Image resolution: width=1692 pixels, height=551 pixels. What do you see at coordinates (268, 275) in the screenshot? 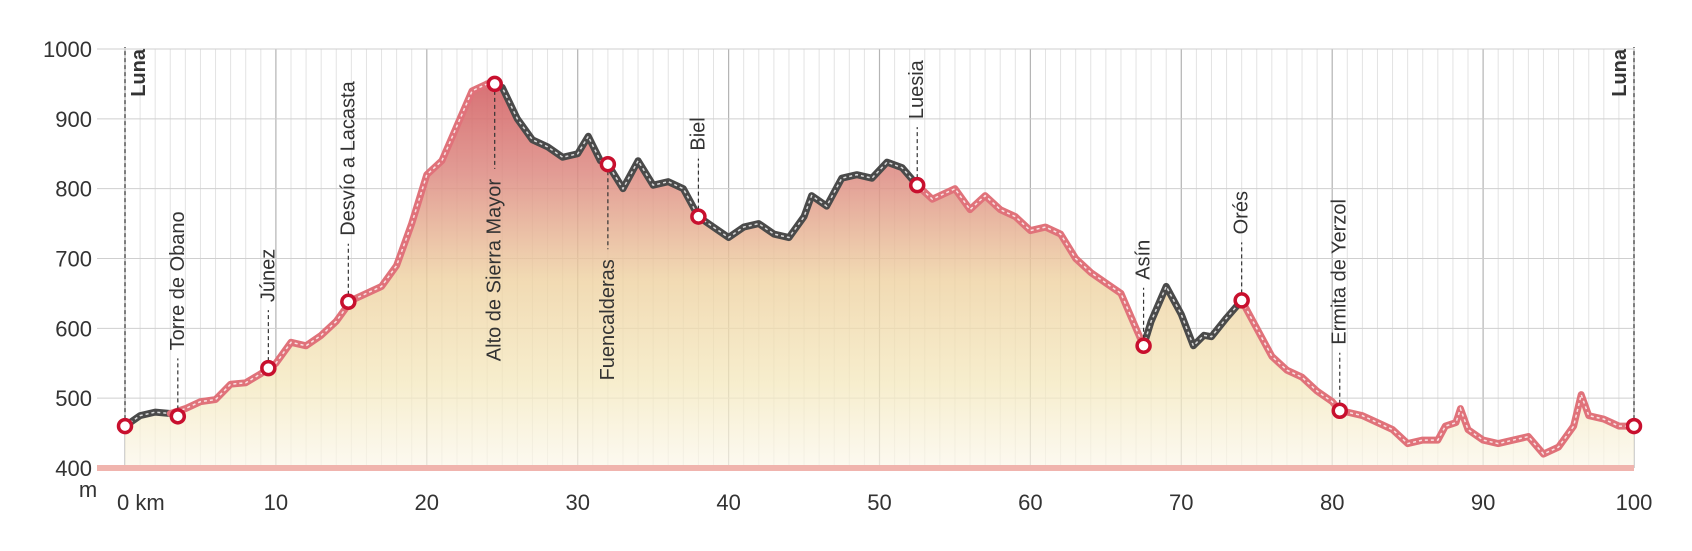
I see `waypoint-label: Júnez` at bounding box center [268, 275].